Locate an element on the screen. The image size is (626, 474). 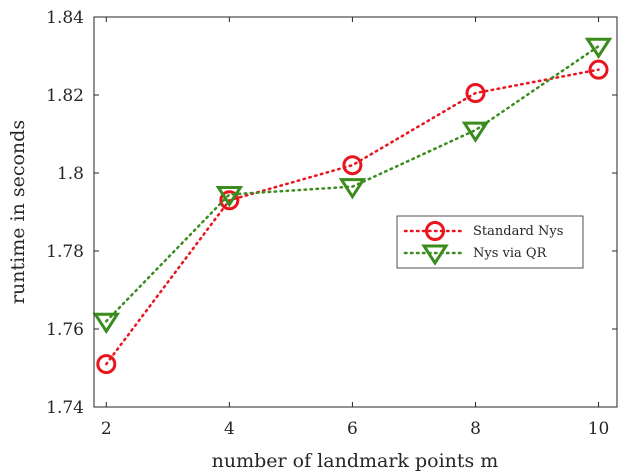
x-tick-label: 10 is located at coordinates (599, 429).